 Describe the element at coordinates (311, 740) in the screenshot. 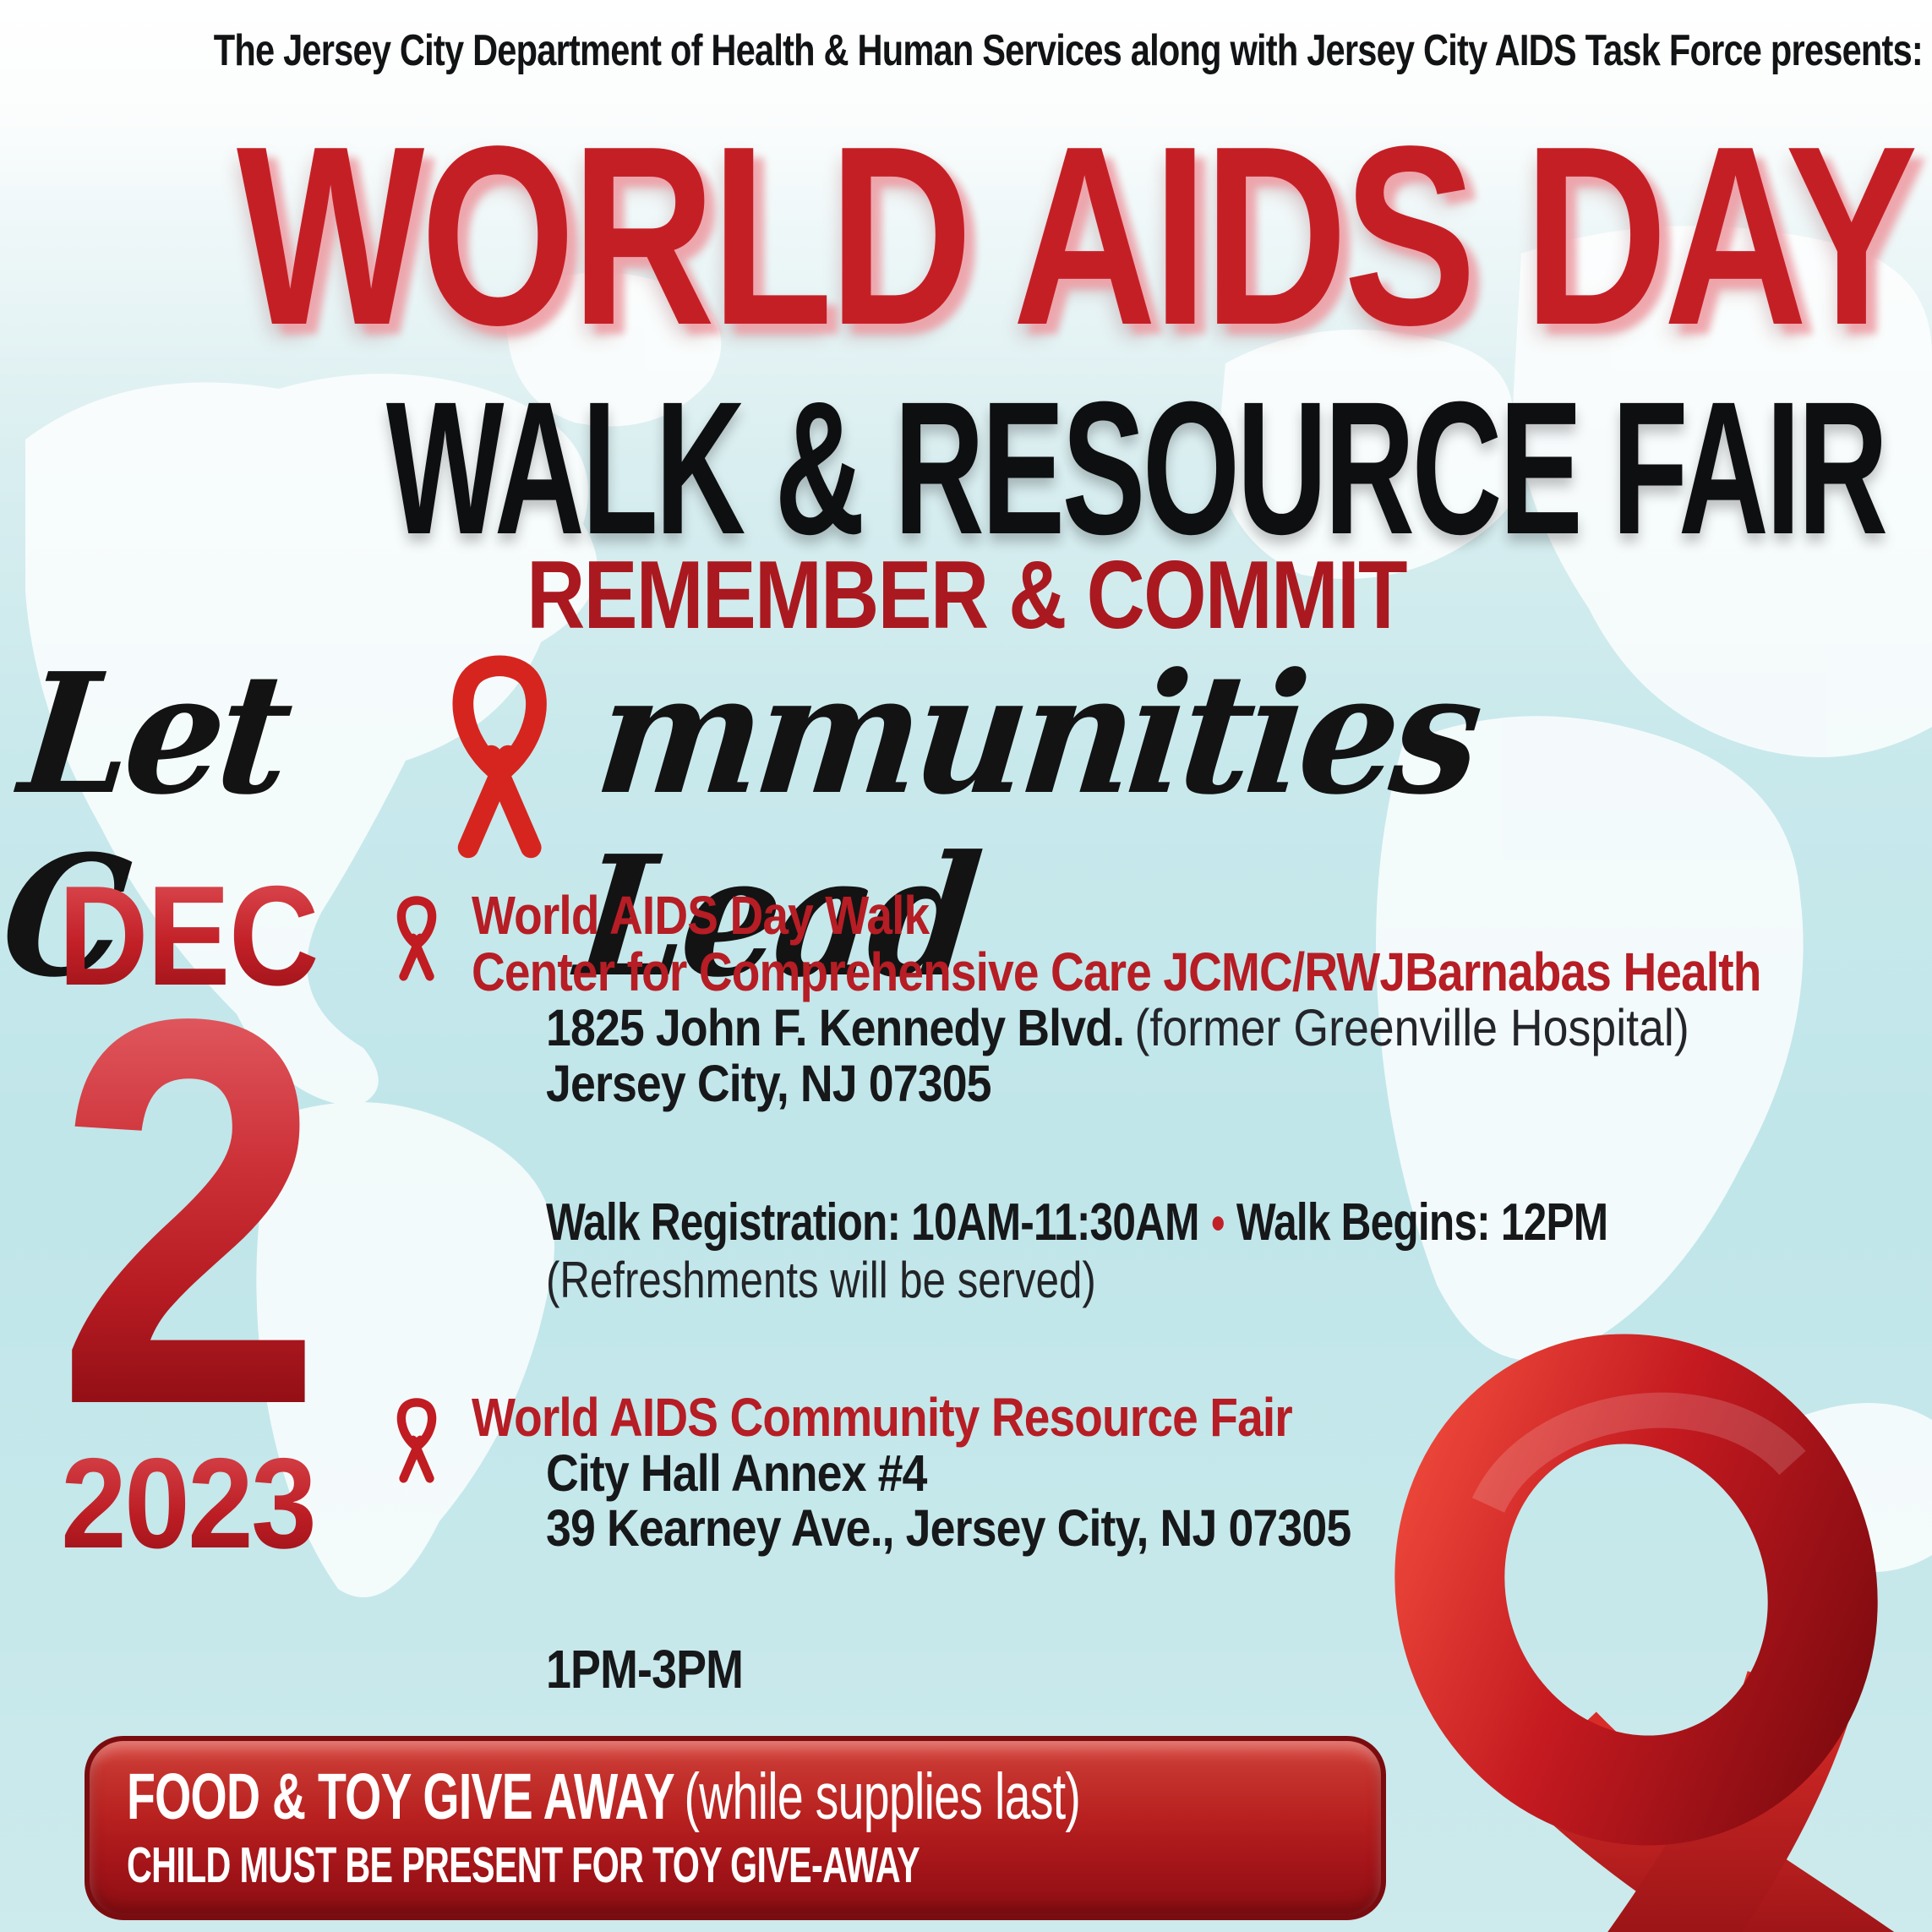

I see `map-north-america` at that location.